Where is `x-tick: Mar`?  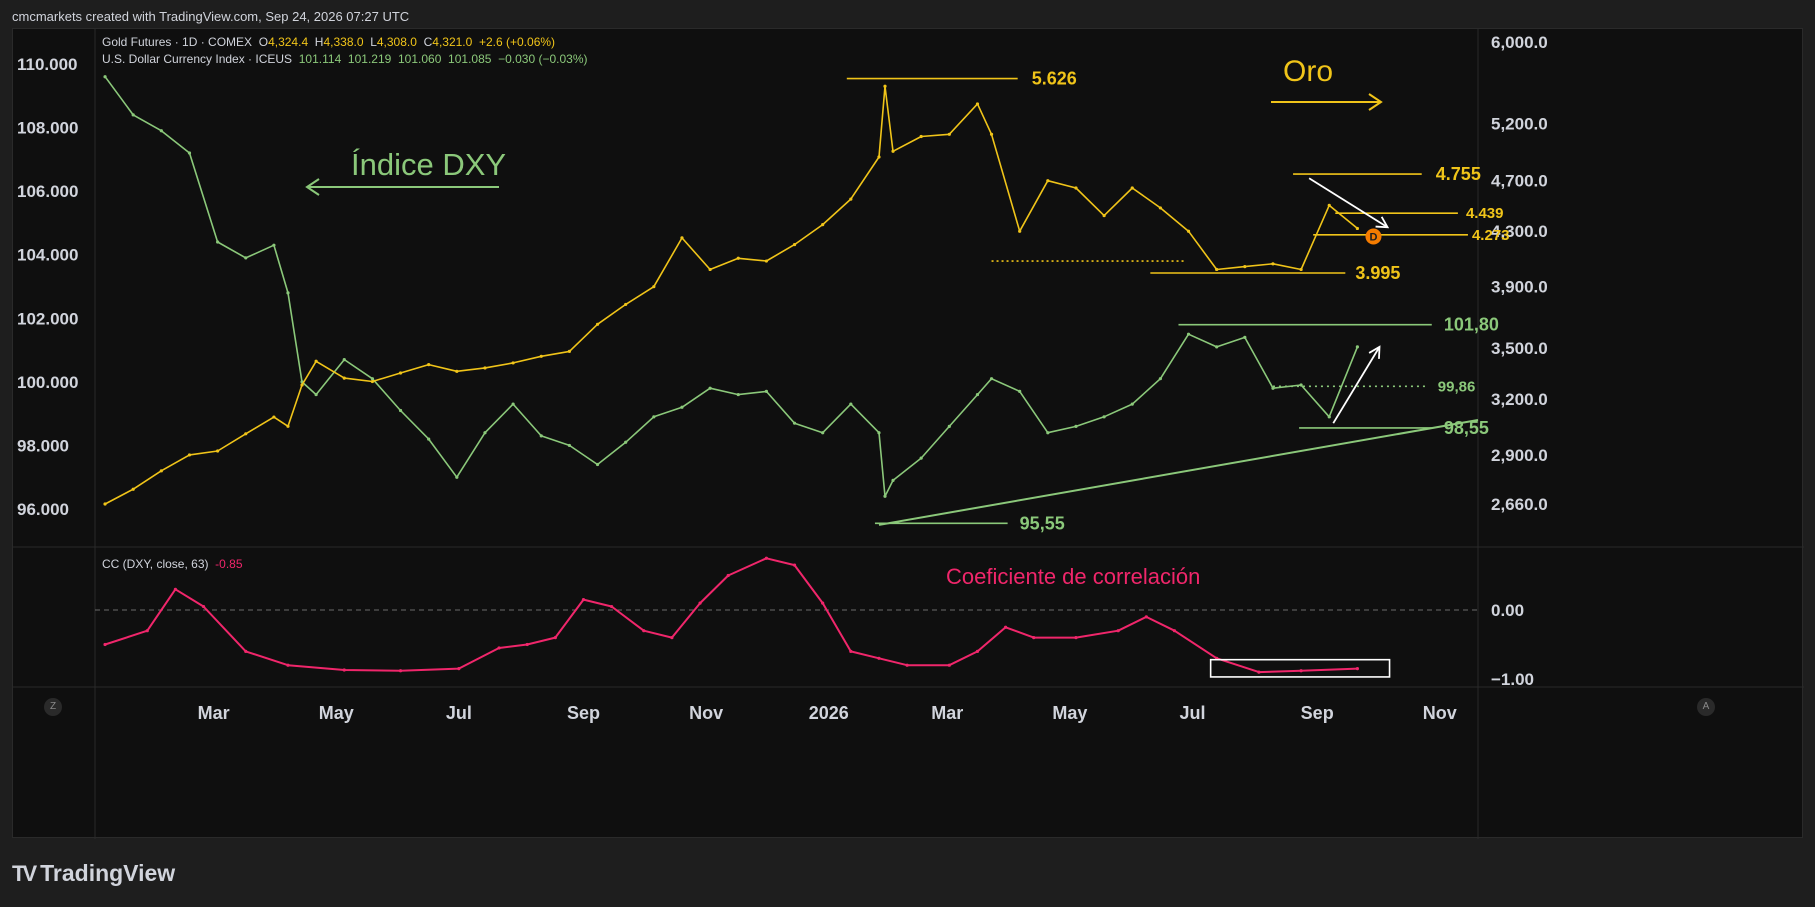 x-tick: Mar is located at coordinates (947, 713).